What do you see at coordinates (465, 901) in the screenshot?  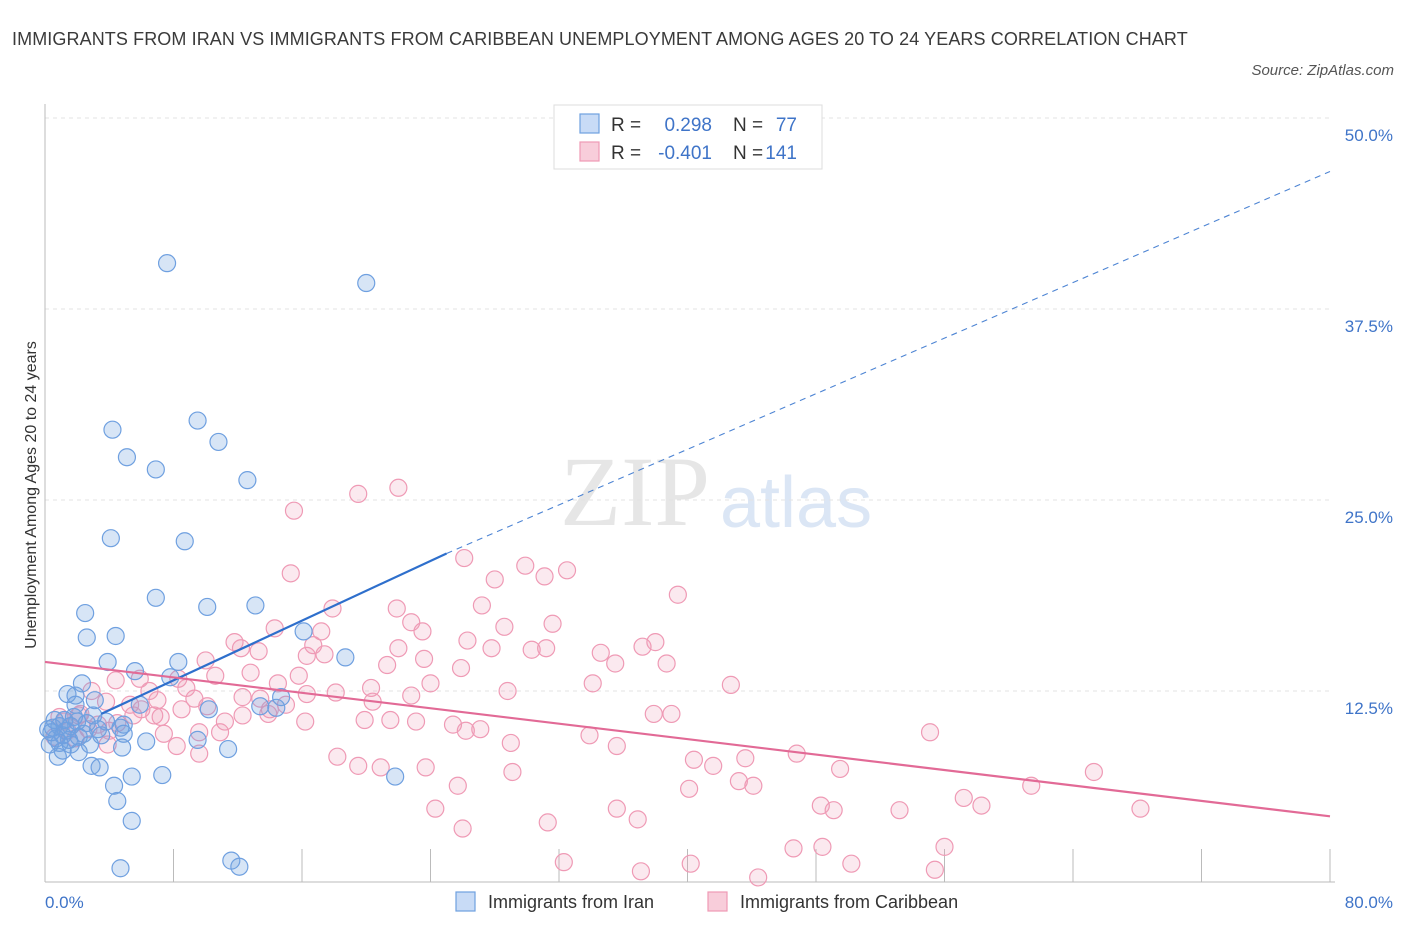 I see `bottom-legend-swatch-iran` at bounding box center [465, 901].